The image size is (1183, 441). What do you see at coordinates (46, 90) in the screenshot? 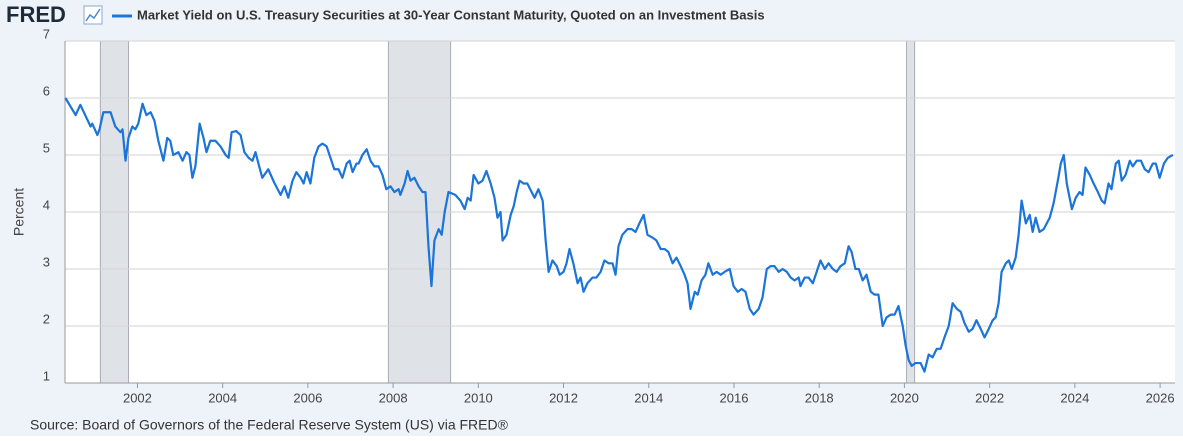
I see `y-tick-label: 6` at bounding box center [46, 90].